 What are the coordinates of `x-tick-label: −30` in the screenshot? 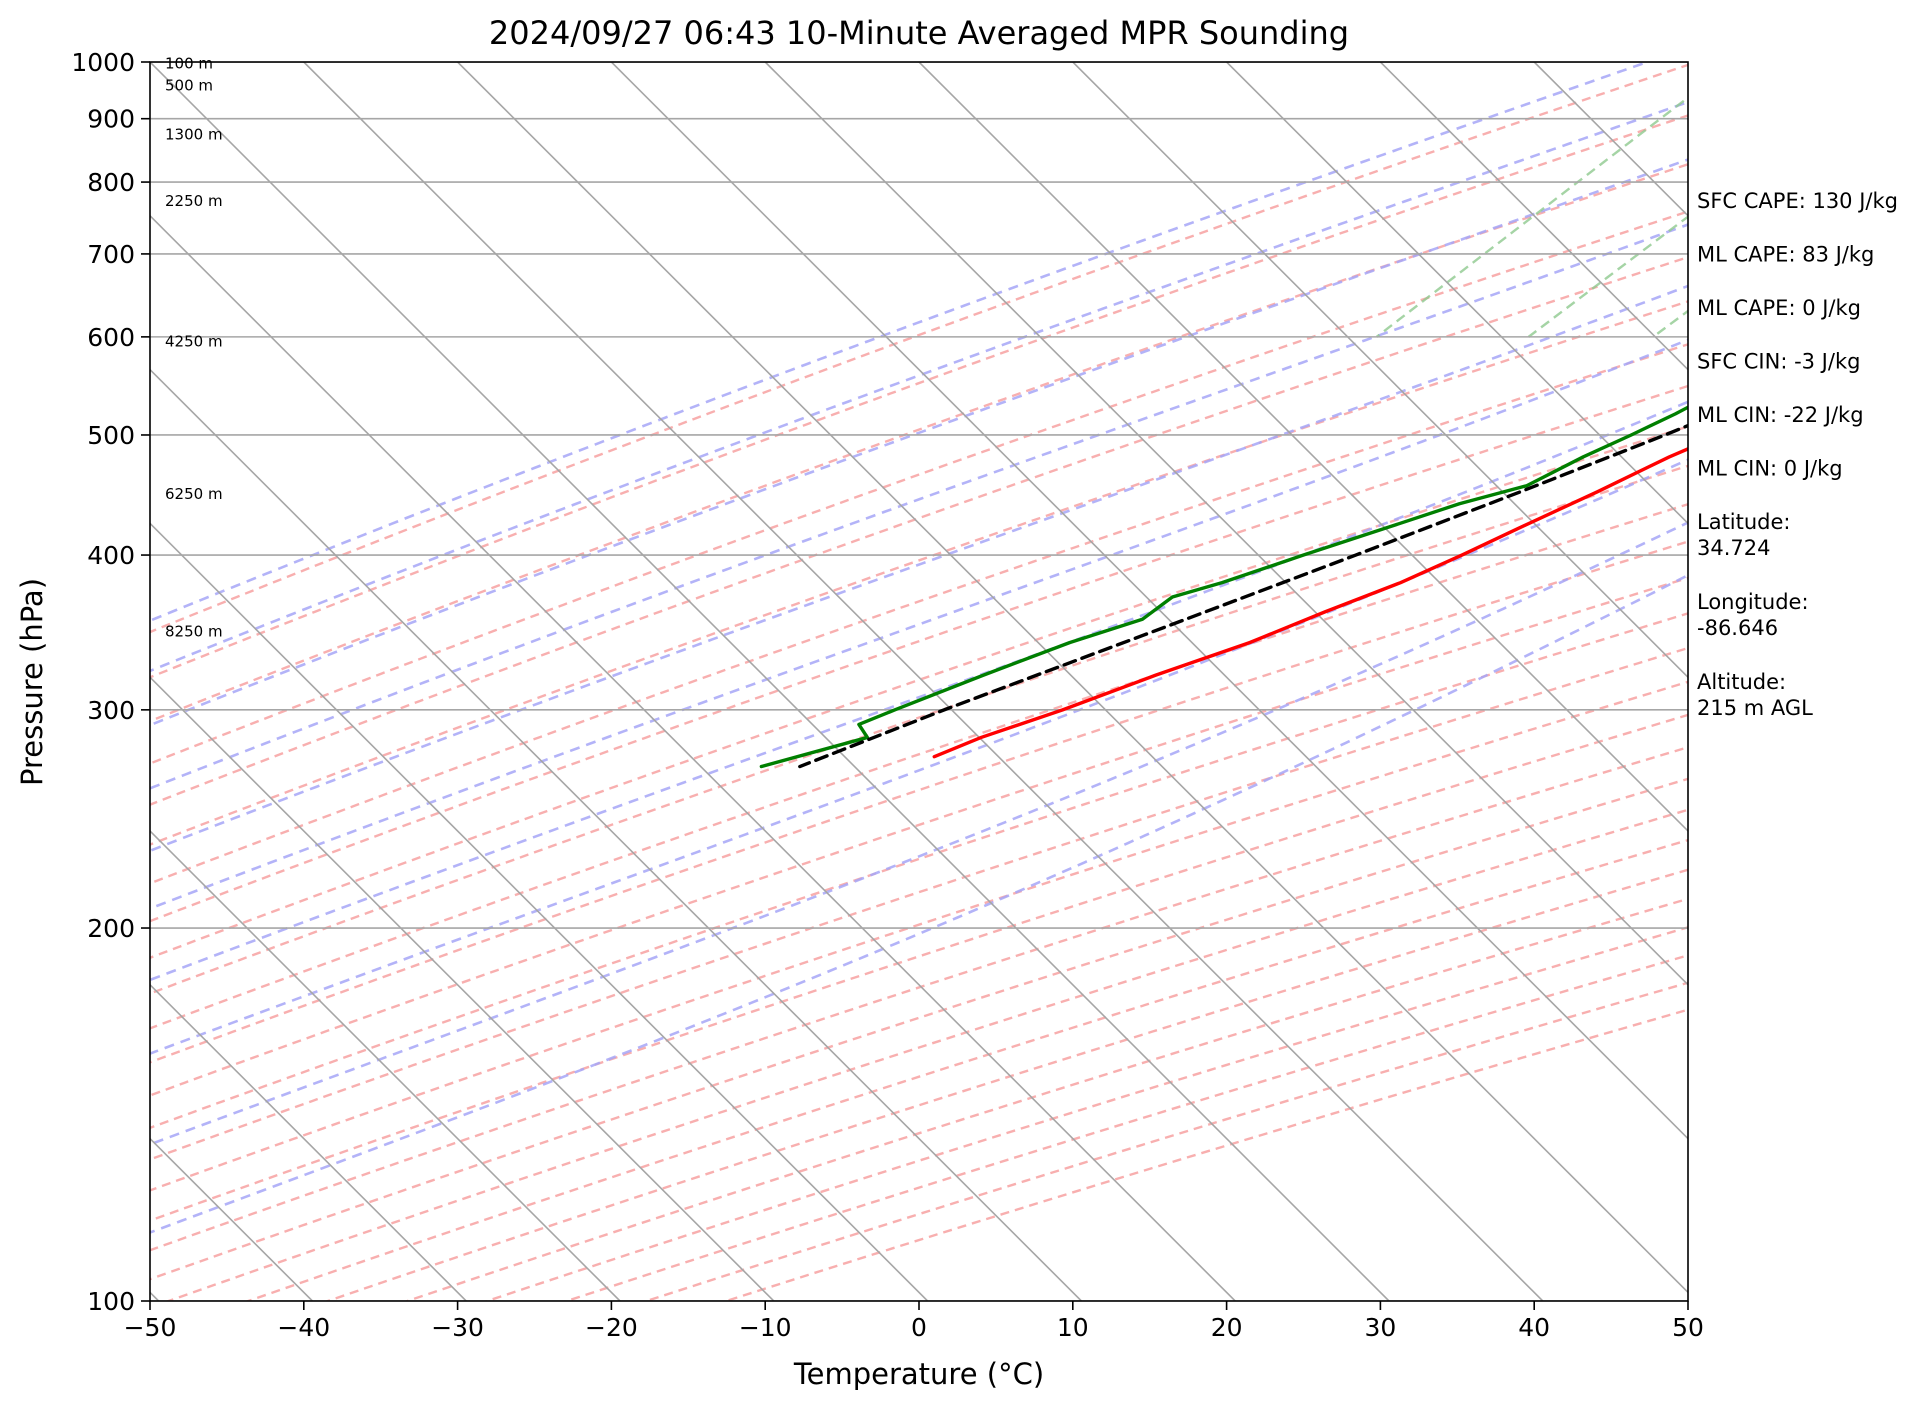 It's located at (457, 1327).